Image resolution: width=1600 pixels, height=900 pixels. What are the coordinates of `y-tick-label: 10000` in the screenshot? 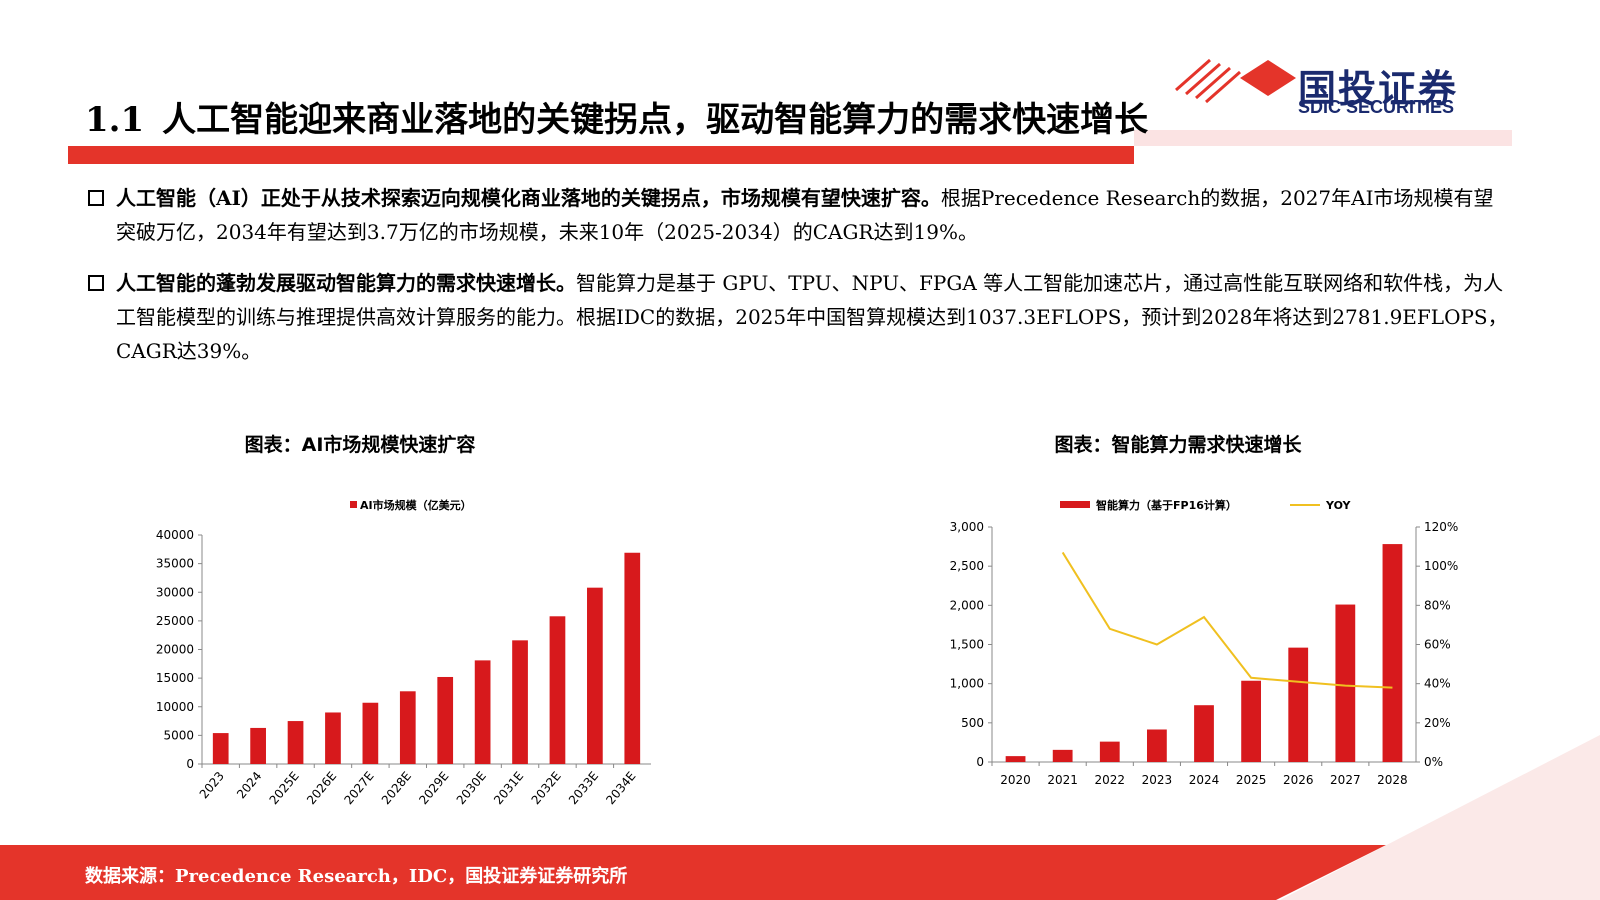 It's located at (175, 707).